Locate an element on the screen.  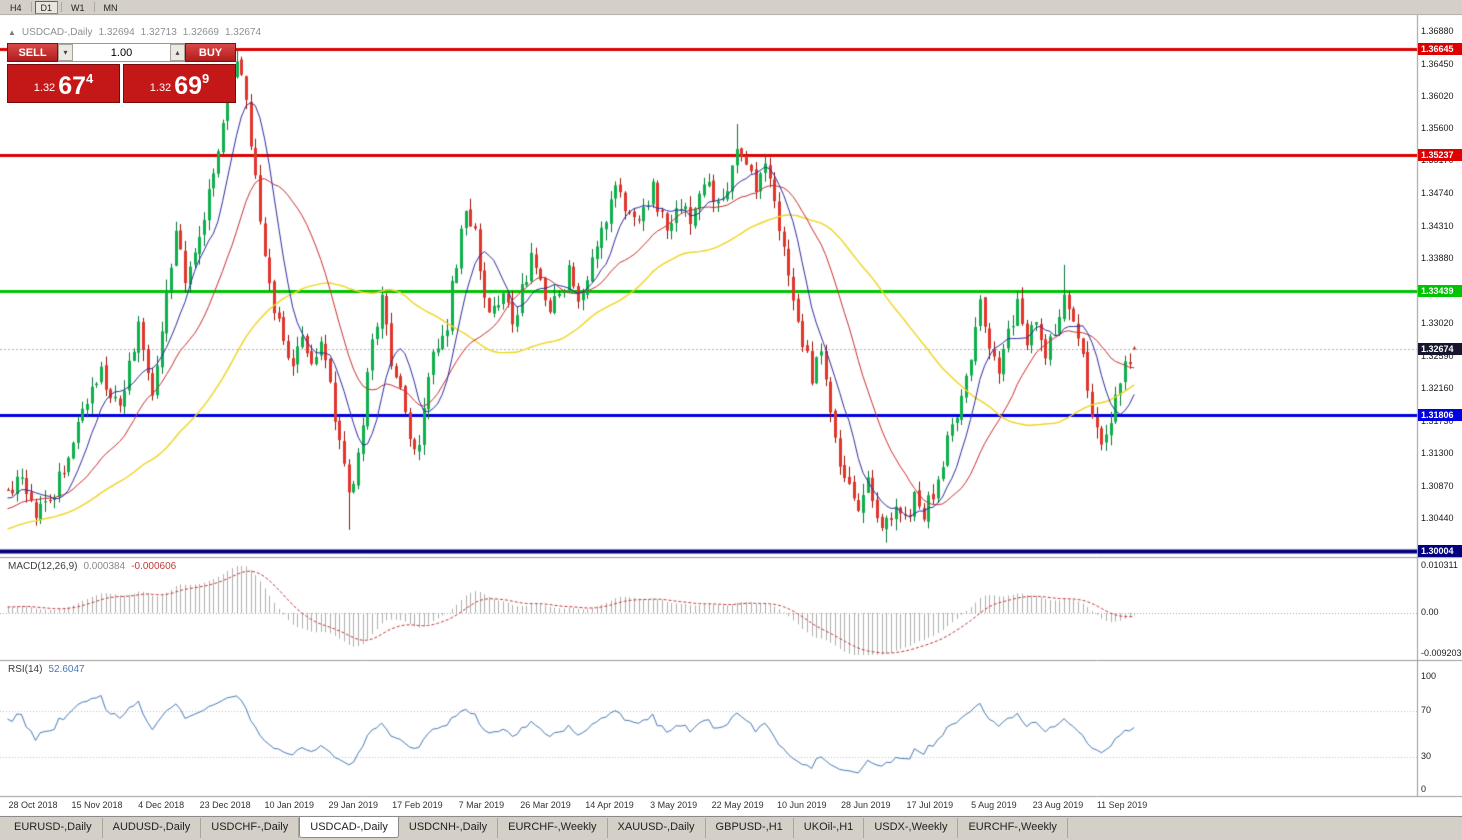
rsi-label: RSI(14) is located at coordinates (25, 669).